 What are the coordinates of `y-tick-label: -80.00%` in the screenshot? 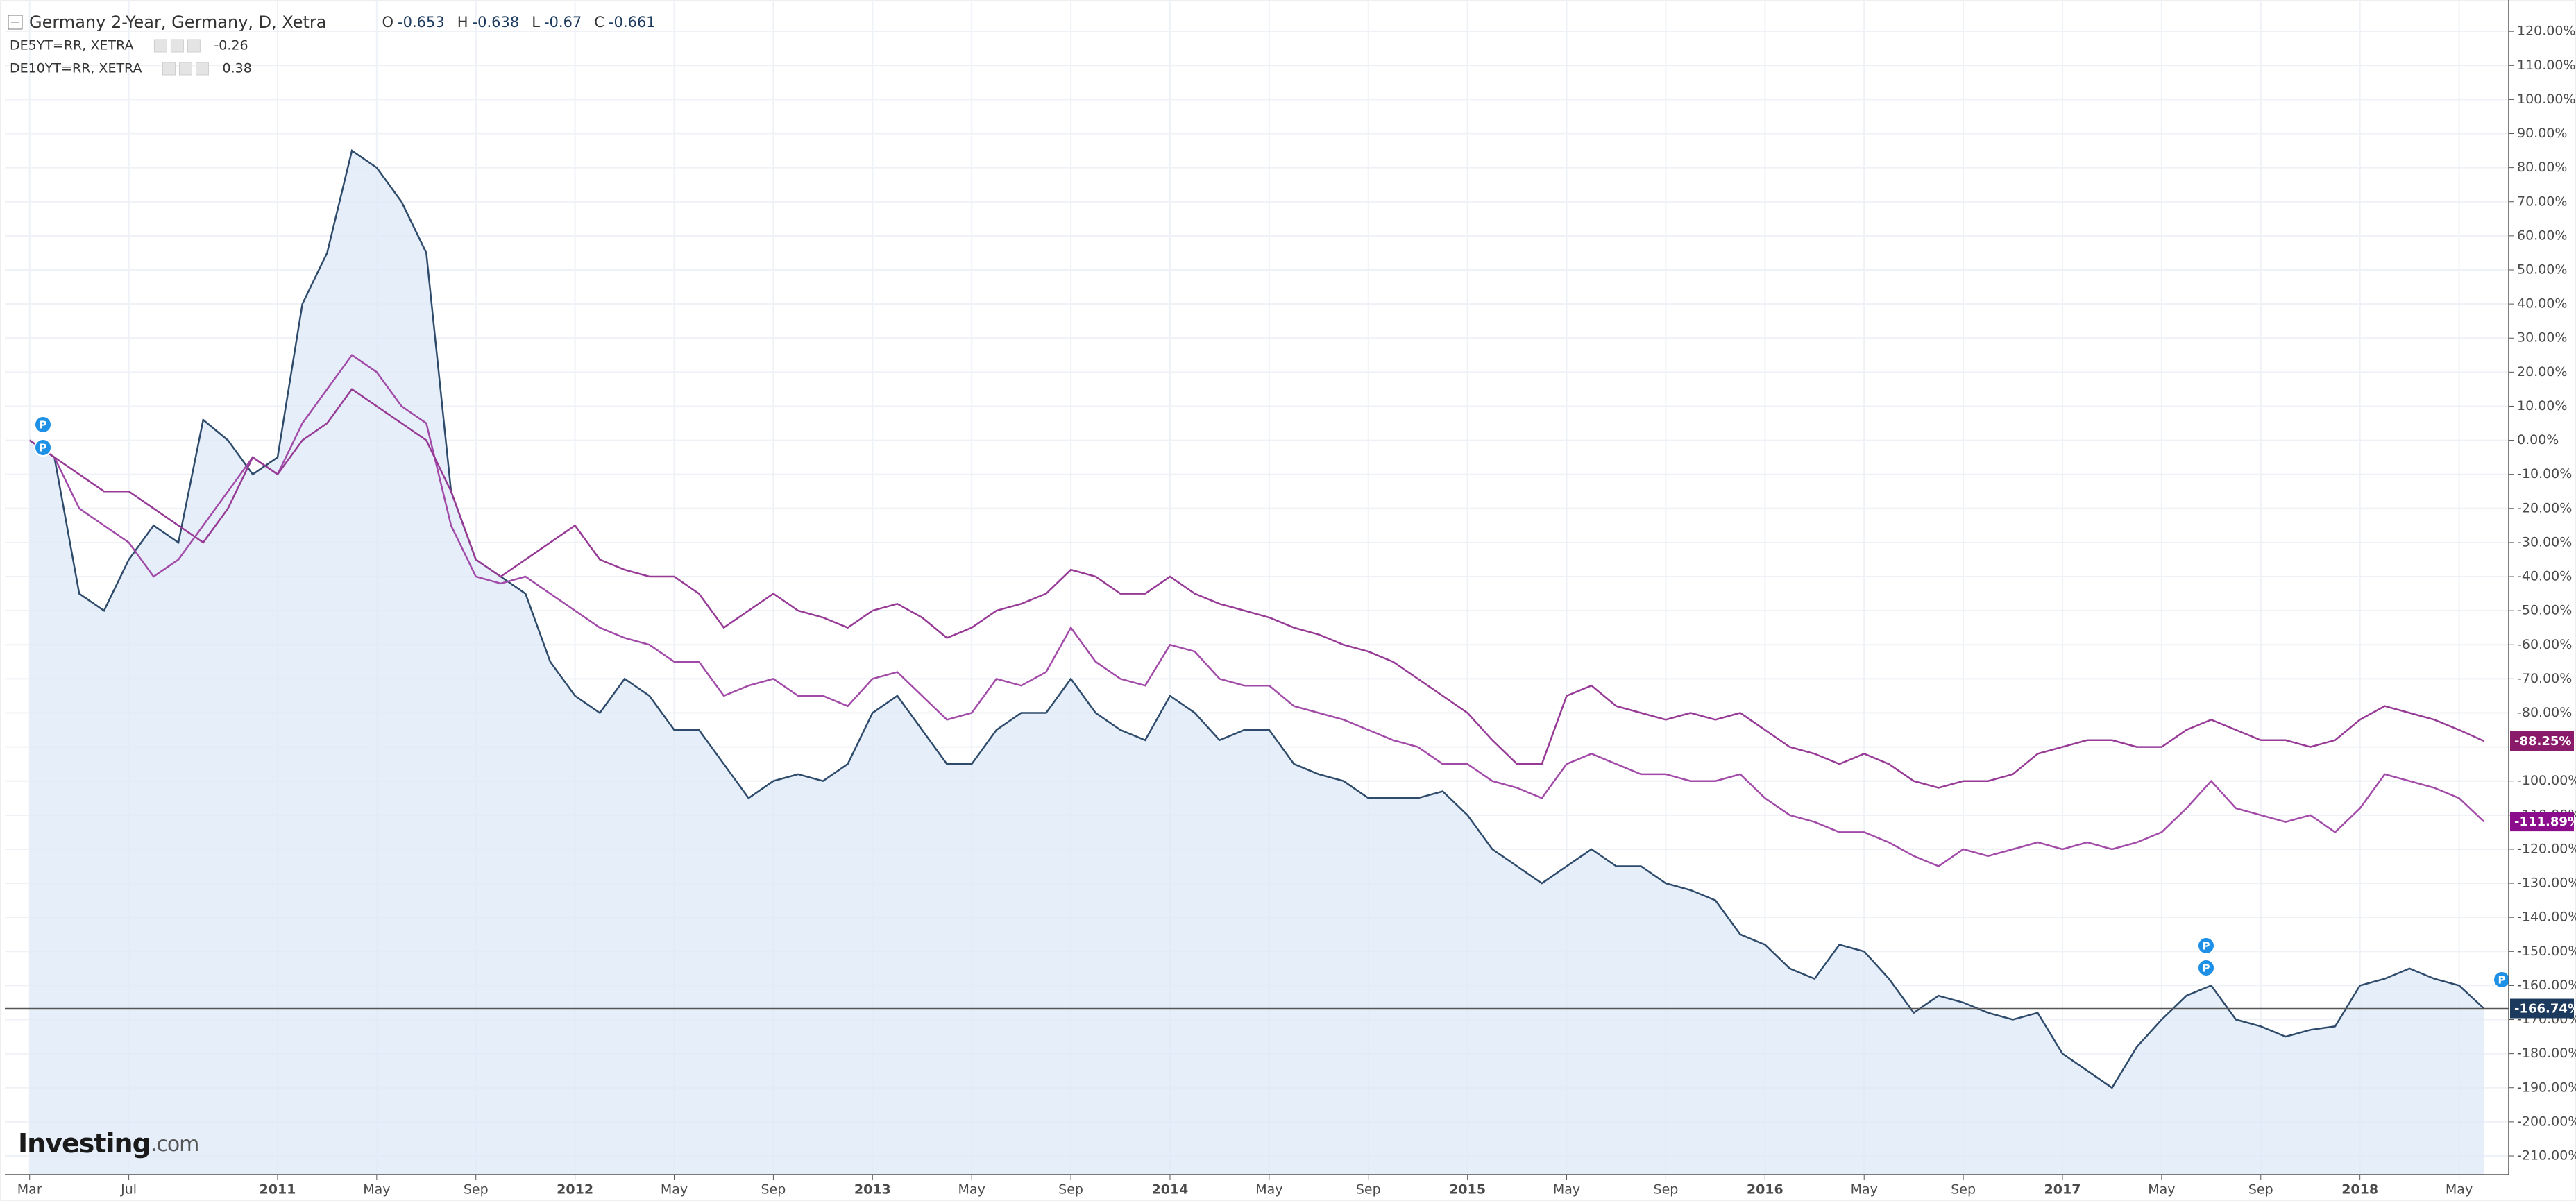 It's located at (2544, 712).